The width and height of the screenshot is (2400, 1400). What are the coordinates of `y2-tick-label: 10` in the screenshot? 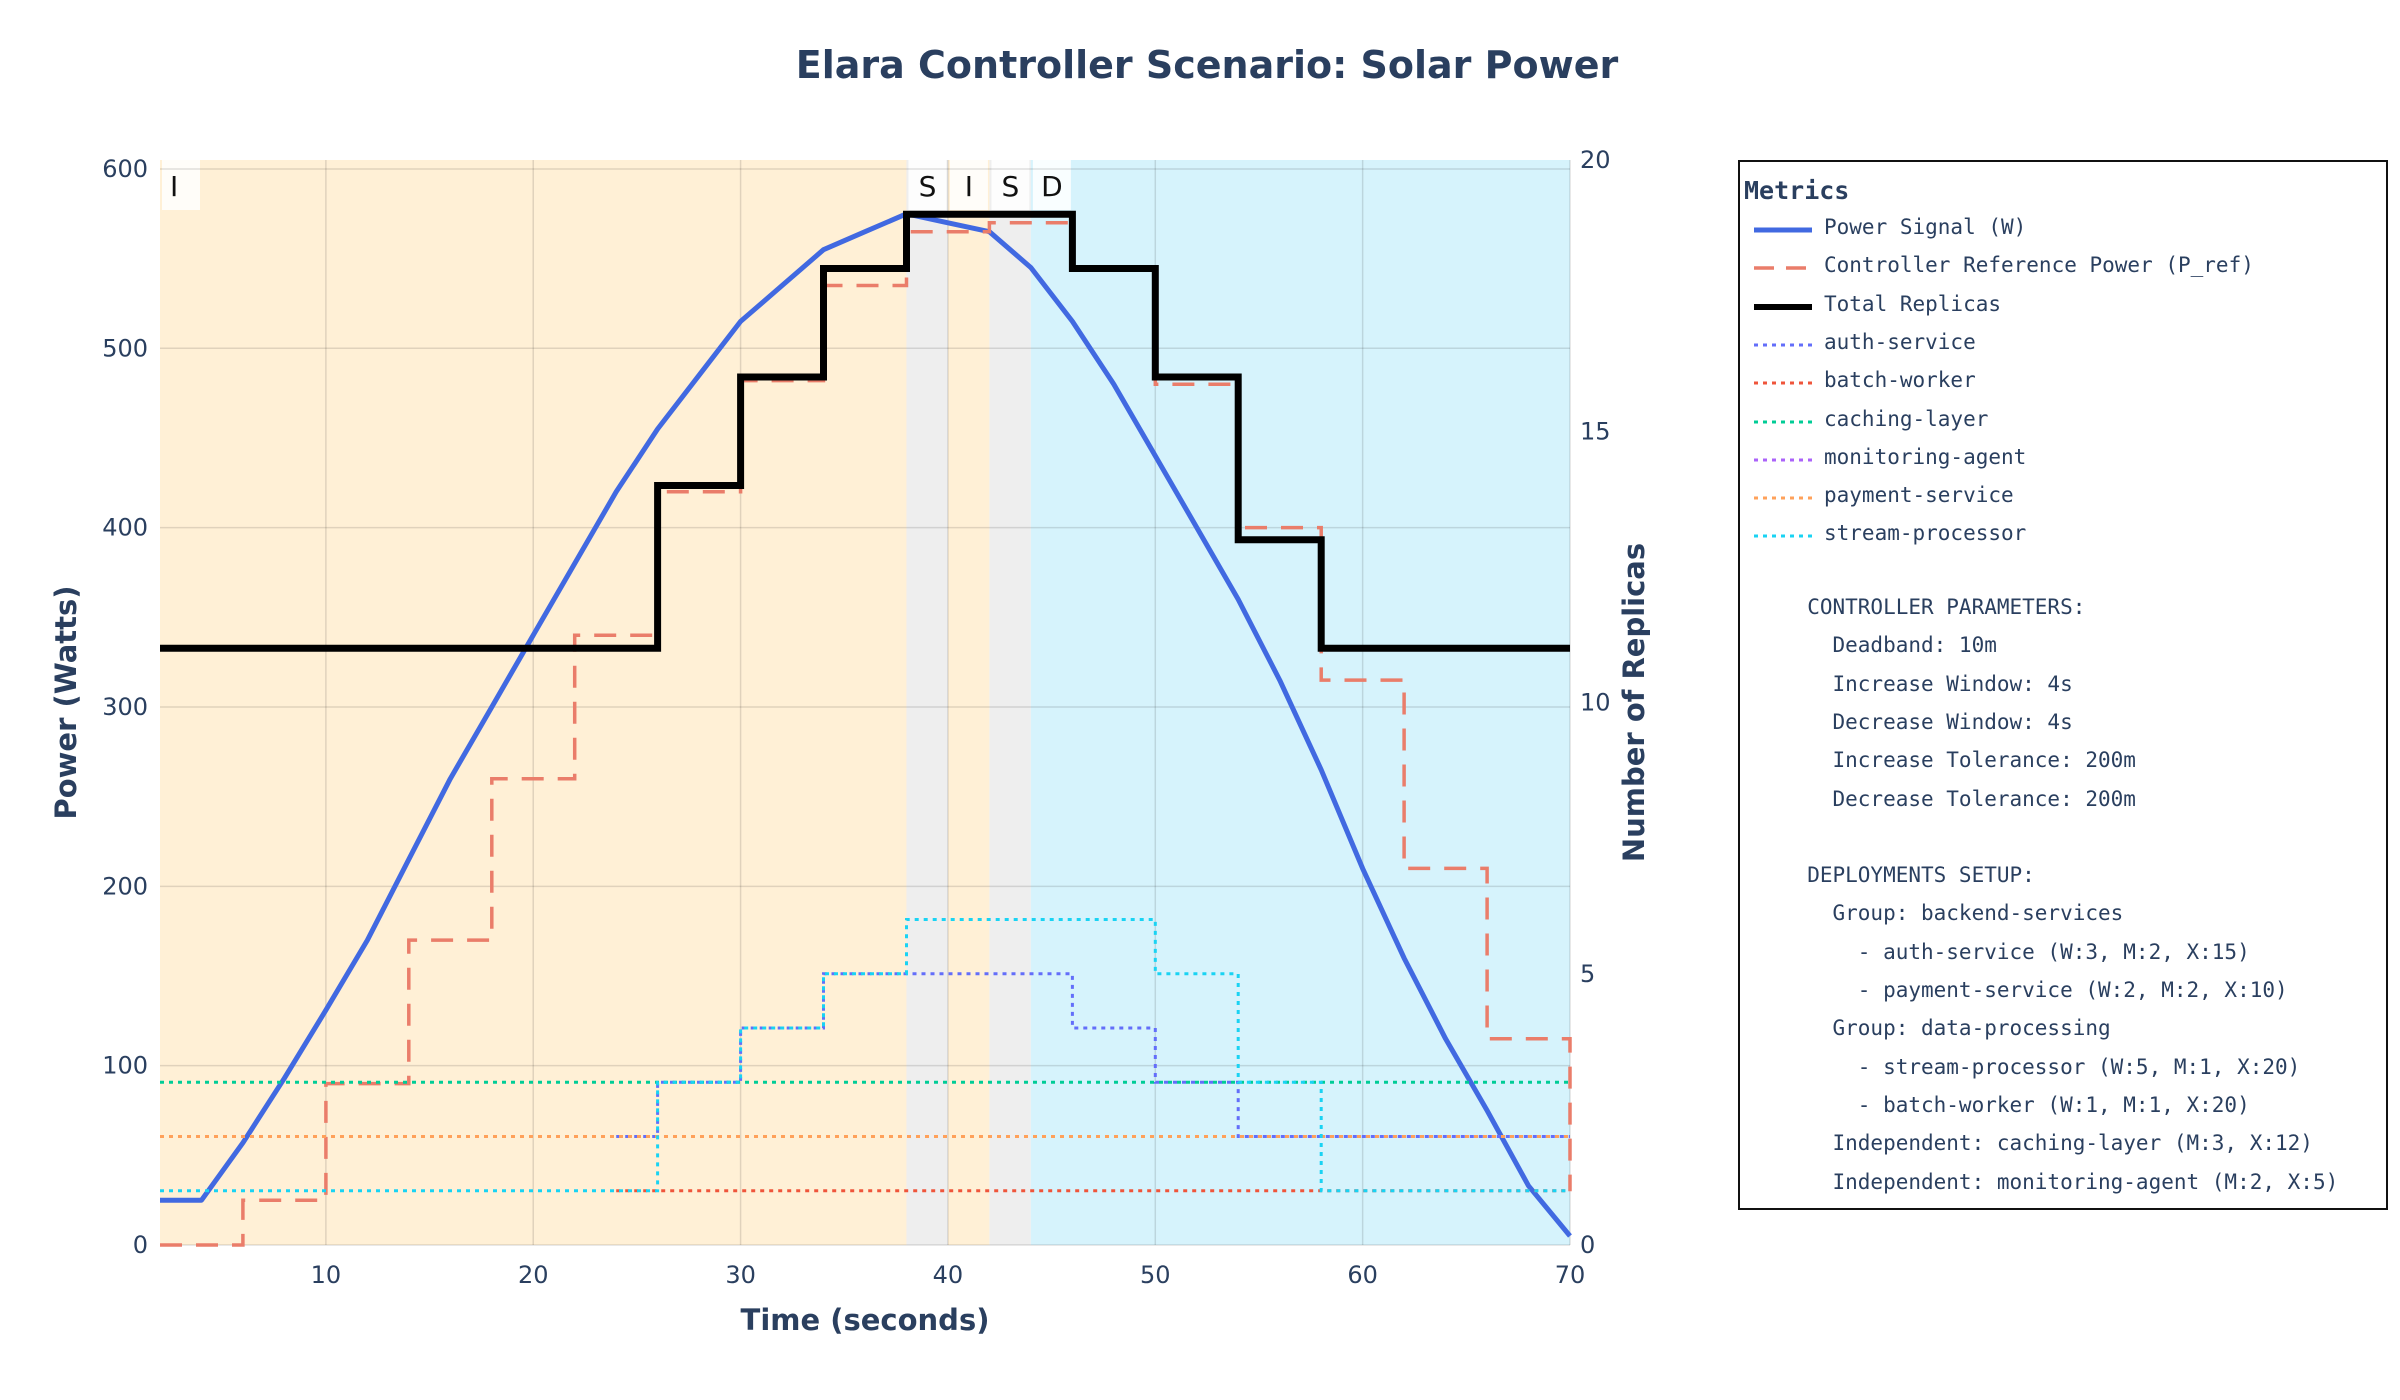 It's located at (1595, 703).